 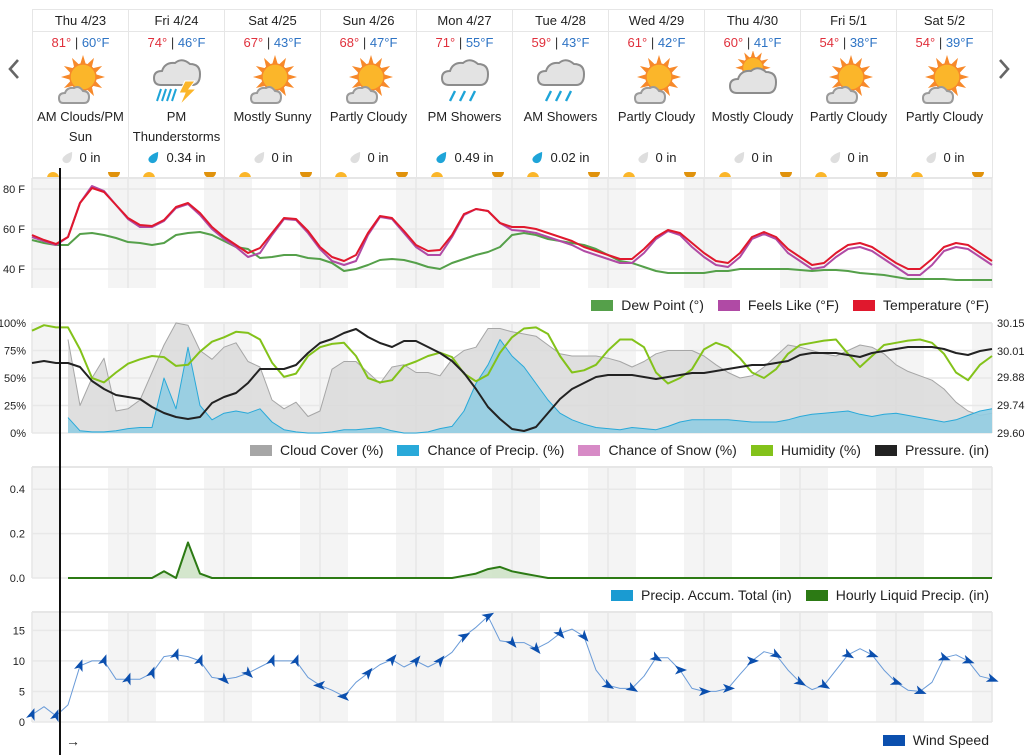 What do you see at coordinates (480, 450) in the screenshot?
I see `legend-precip-chance: Chance of Precip. (%)` at bounding box center [480, 450].